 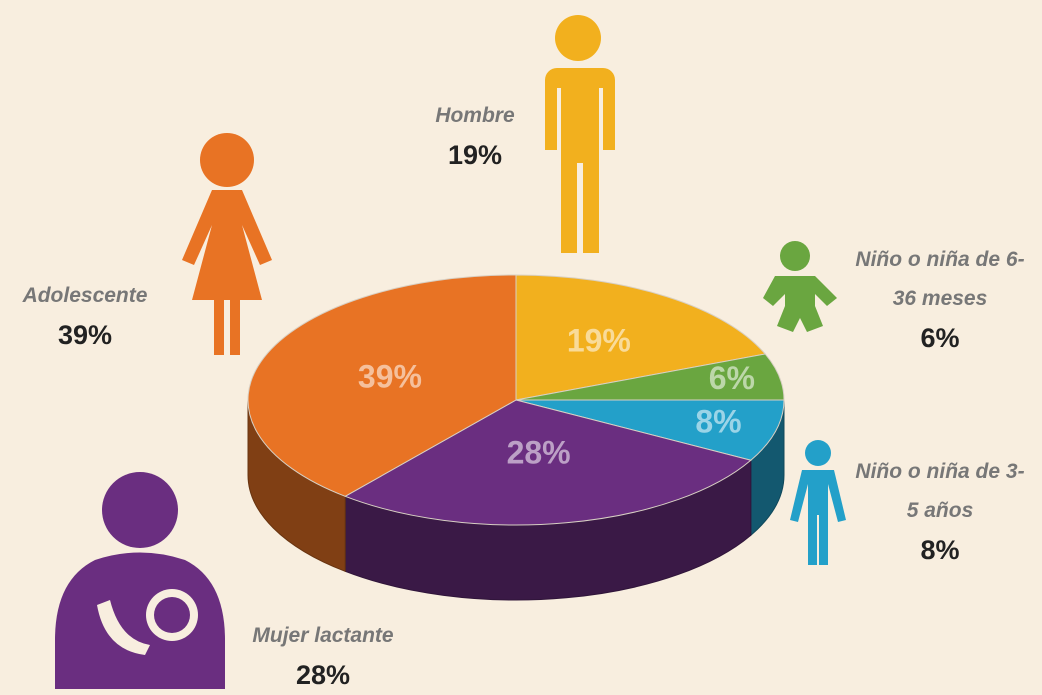 I want to click on slice-label: 19%, so click(x=599, y=341).